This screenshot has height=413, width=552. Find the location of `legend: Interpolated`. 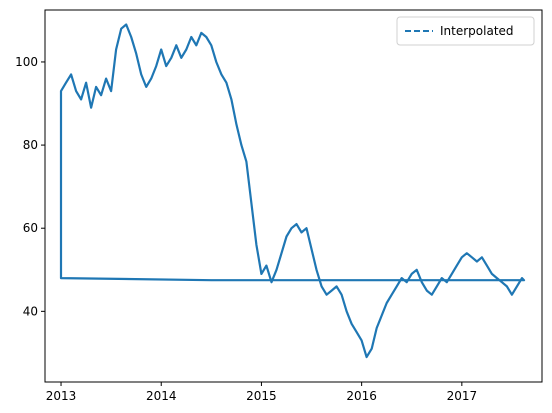

legend: Interpolated is located at coordinates (465, 31).